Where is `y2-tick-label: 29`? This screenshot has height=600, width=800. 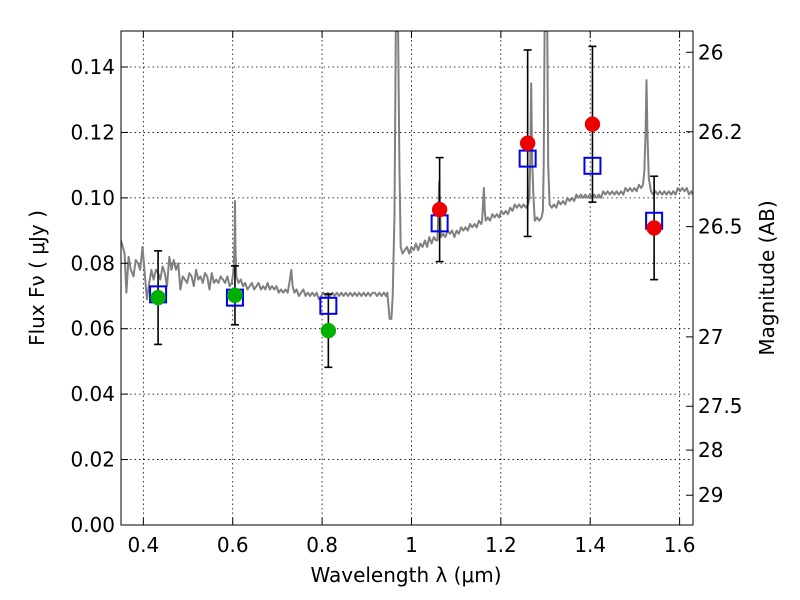 y2-tick-label: 29 is located at coordinates (710, 495).